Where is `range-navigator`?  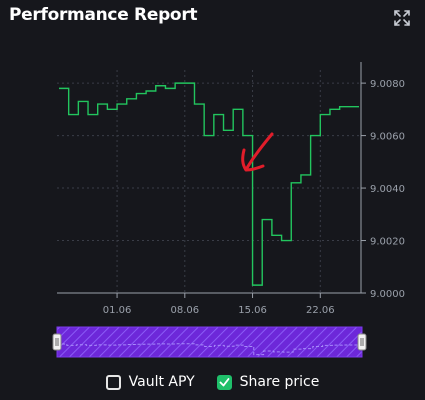
range-navigator is located at coordinates (209, 342).